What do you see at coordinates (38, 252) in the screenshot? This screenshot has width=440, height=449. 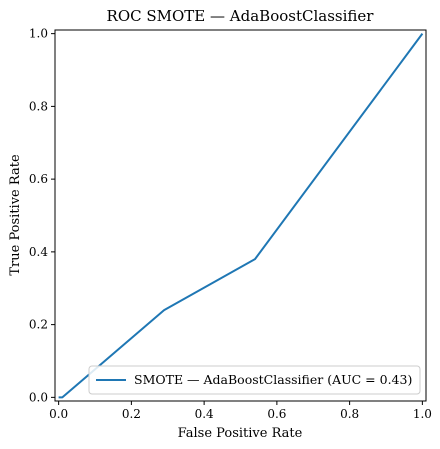 I see `y-tick-label: 0.4` at bounding box center [38, 252].